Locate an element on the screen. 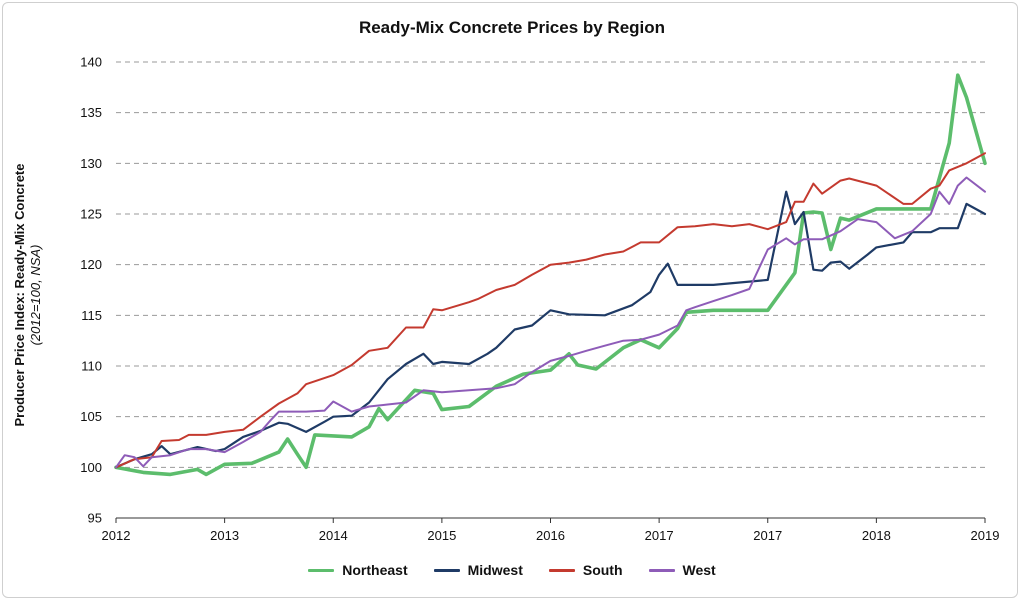 The image size is (1024, 603). legend-label: Northeast is located at coordinates (375, 570).